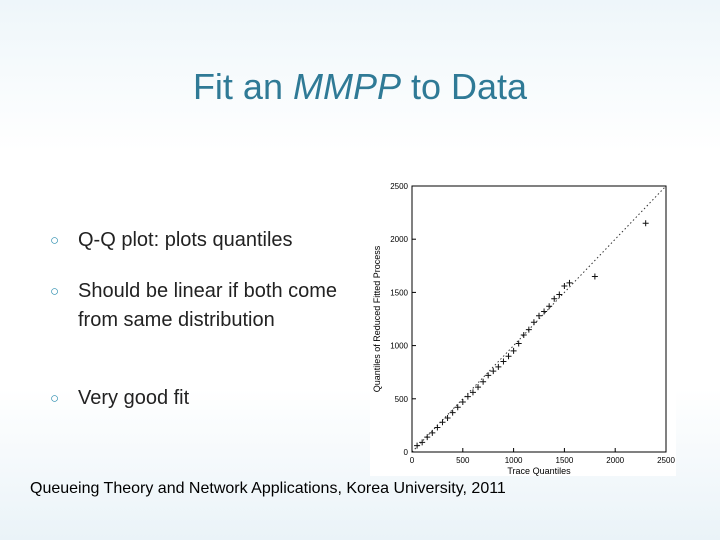 This screenshot has height=540, width=720. What do you see at coordinates (406, 452) in the screenshot?
I see `y-tick-label: 0` at bounding box center [406, 452].